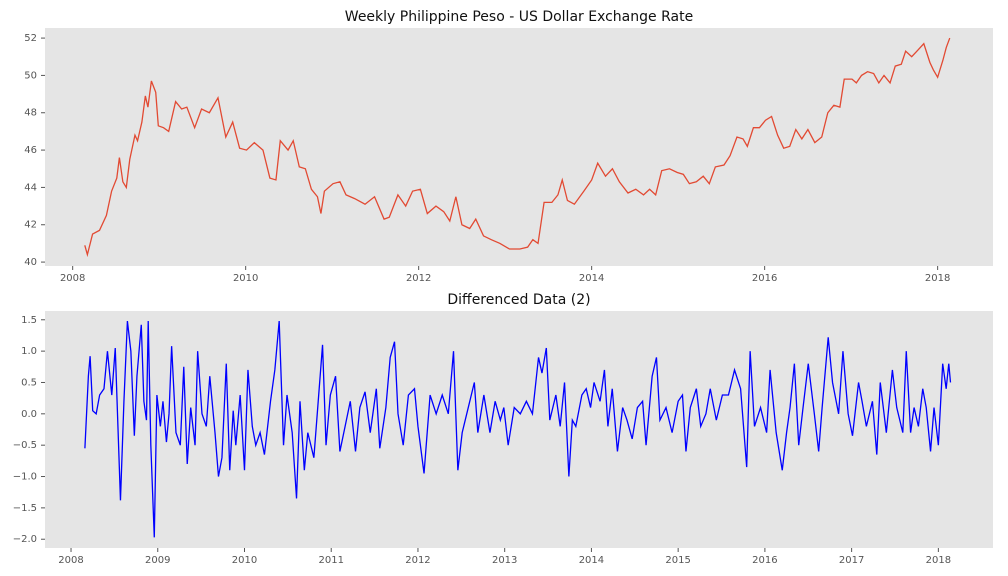 This screenshot has width=1008, height=576. What do you see at coordinates (30, 187) in the screenshot?
I see `y-tick-label: 44` at bounding box center [30, 187].